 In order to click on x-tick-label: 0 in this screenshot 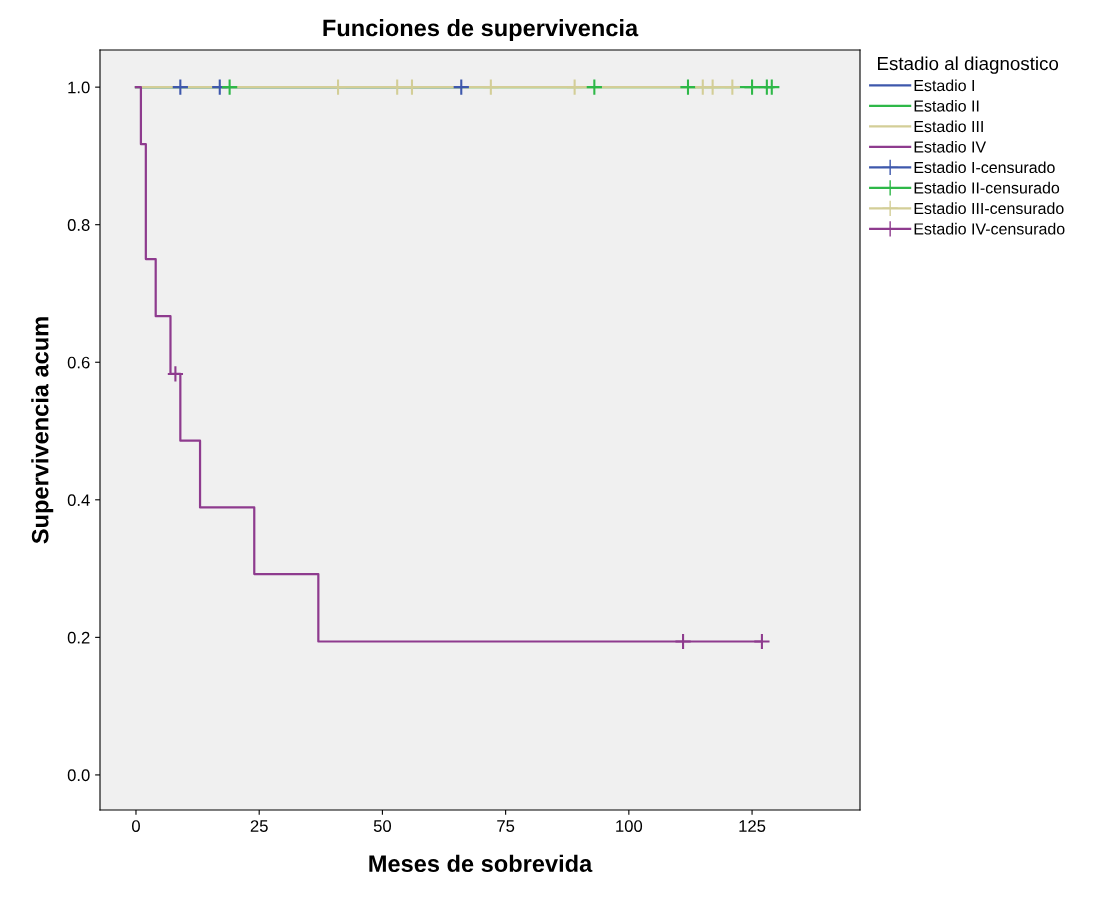, I will do `click(136, 826)`.